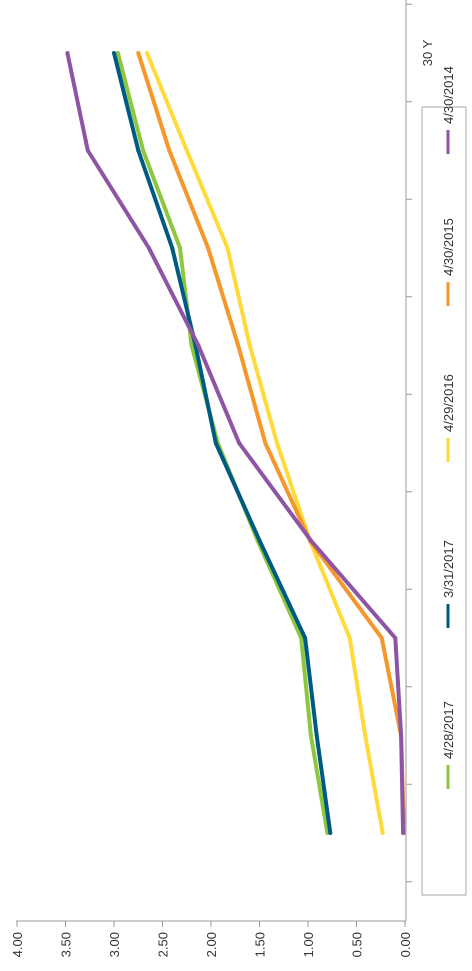 This screenshot has height=971, width=472. I want to click on category-tick-label: 30 Y, so click(427, 52).